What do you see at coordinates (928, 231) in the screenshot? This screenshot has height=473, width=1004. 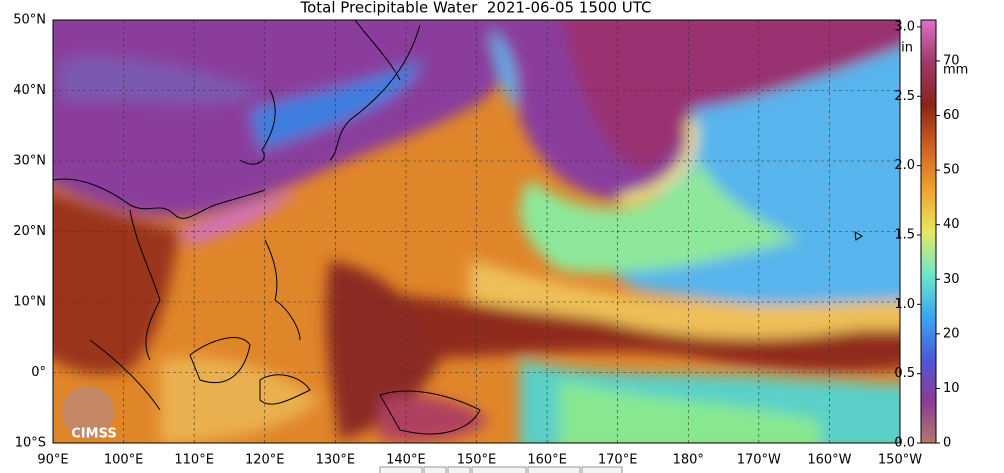 I see `colorbar` at bounding box center [928, 231].